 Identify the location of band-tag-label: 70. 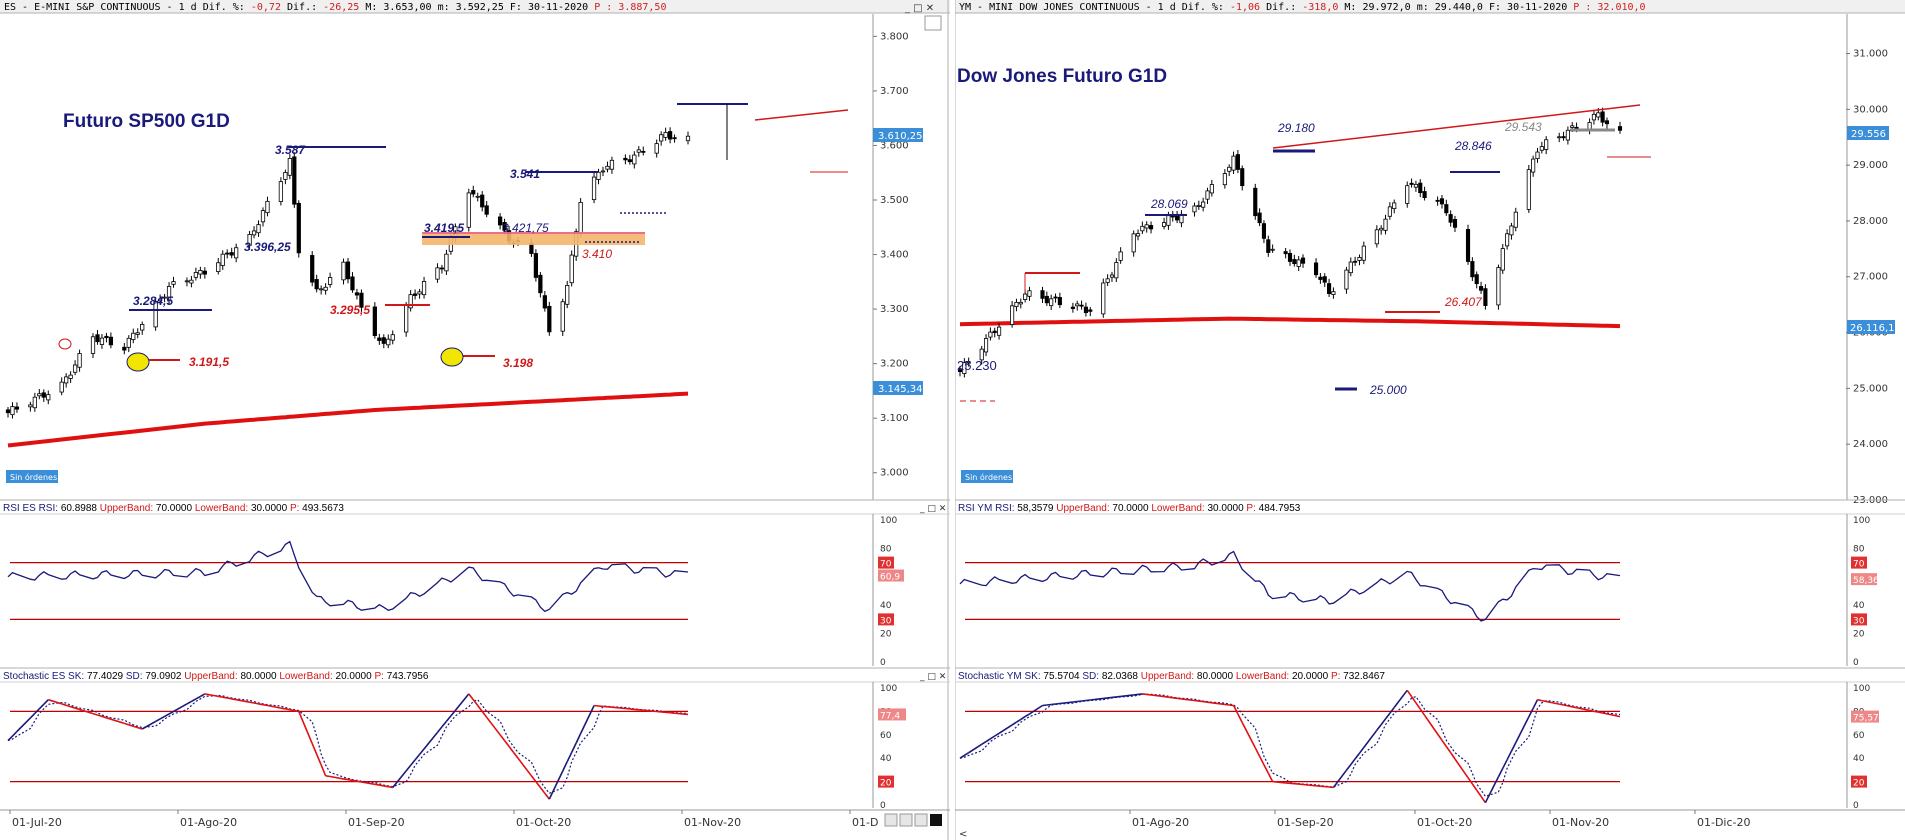
(886, 565).